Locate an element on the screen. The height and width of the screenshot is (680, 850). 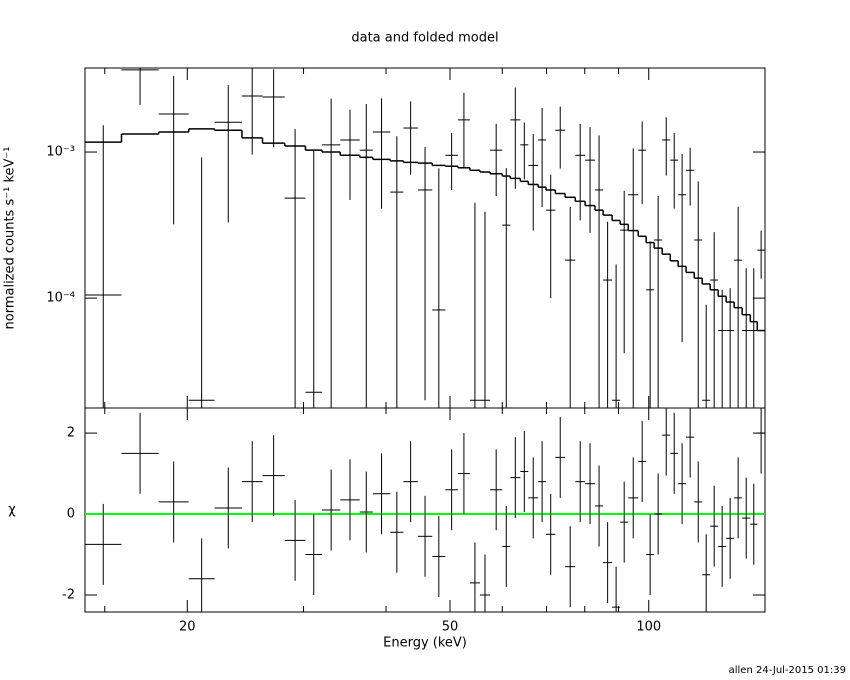
y-tick-label: 10⁻⁴ is located at coordinates (60, 298).